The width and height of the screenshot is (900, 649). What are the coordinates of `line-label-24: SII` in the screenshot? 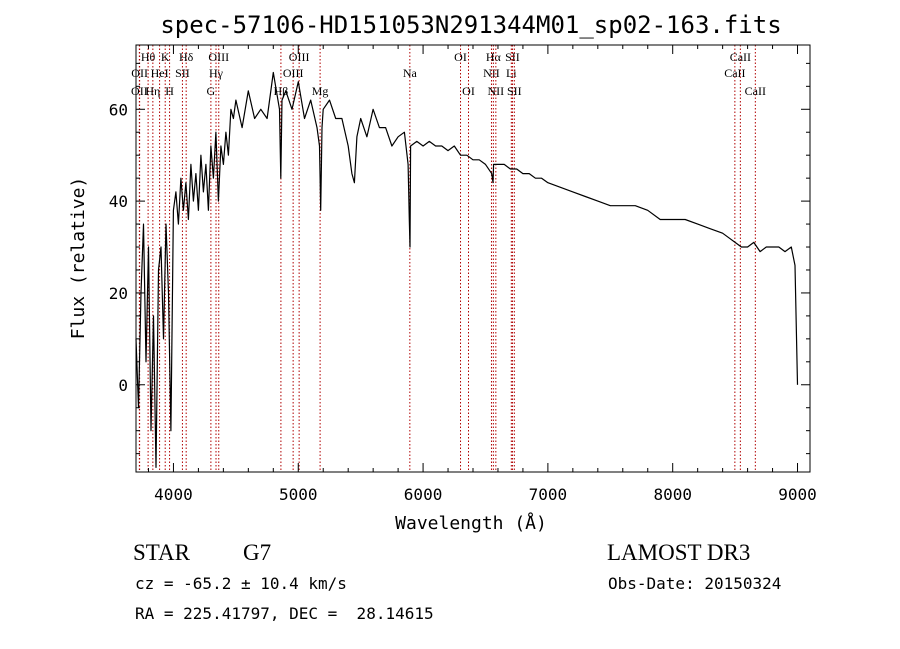 It's located at (514, 91).